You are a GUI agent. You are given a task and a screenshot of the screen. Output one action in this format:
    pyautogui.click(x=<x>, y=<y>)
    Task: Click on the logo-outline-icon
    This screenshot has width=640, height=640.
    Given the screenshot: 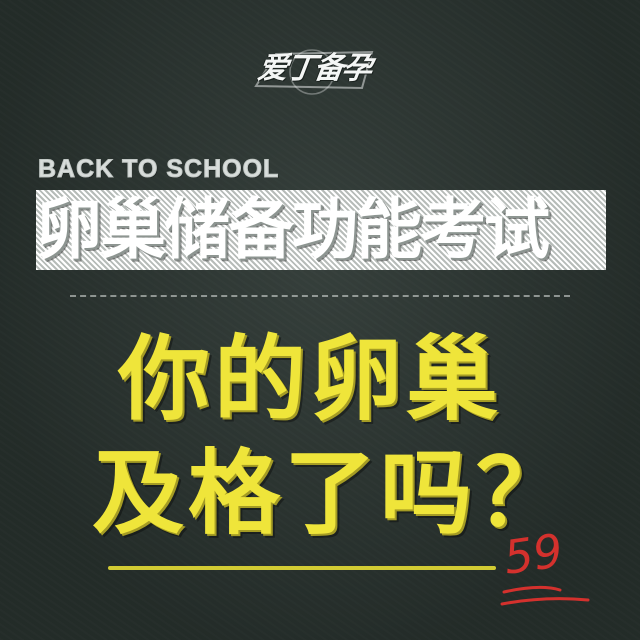 What is the action you would take?
    pyautogui.click(x=314, y=72)
    